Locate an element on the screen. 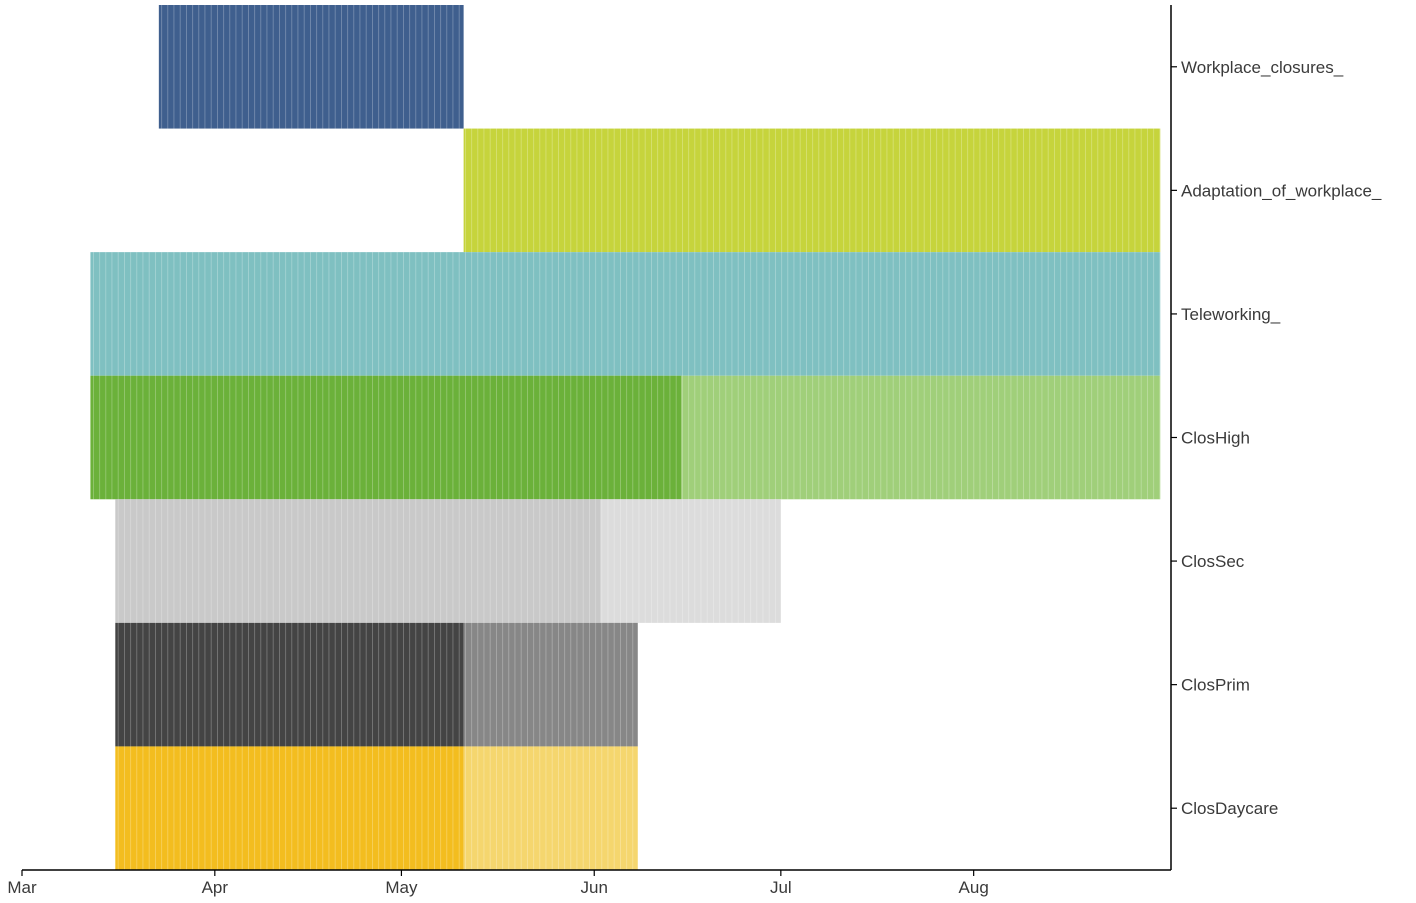 The height and width of the screenshot is (903, 1416). x-tick-label-jul: Jul is located at coordinates (781, 887).